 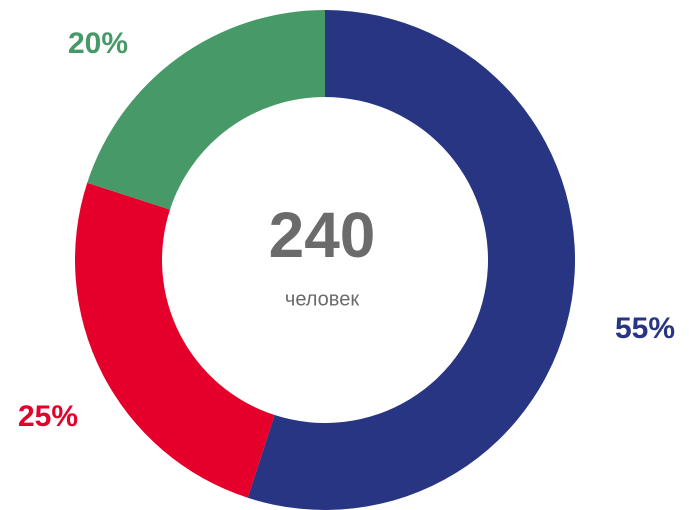 What do you see at coordinates (645, 328) in the screenshot?
I see `slice-label: 55%` at bounding box center [645, 328].